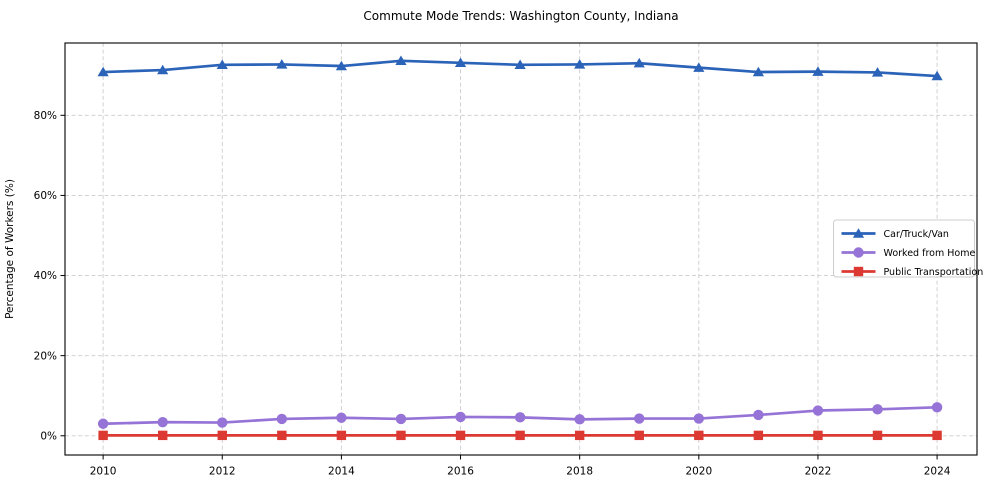 Image resolution: width=990 pixels, height=490 pixels. What do you see at coordinates (48, 436) in the screenshot?
I see `y-tick-label: 0%` at bounding box center [48, 436].